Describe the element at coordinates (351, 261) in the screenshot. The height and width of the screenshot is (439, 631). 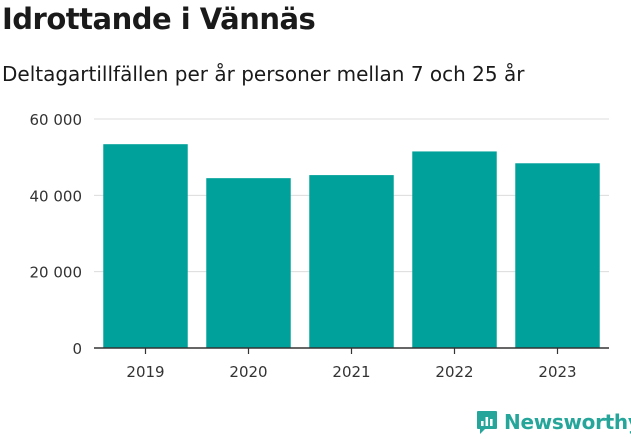
I see `bar-2021` at that location.